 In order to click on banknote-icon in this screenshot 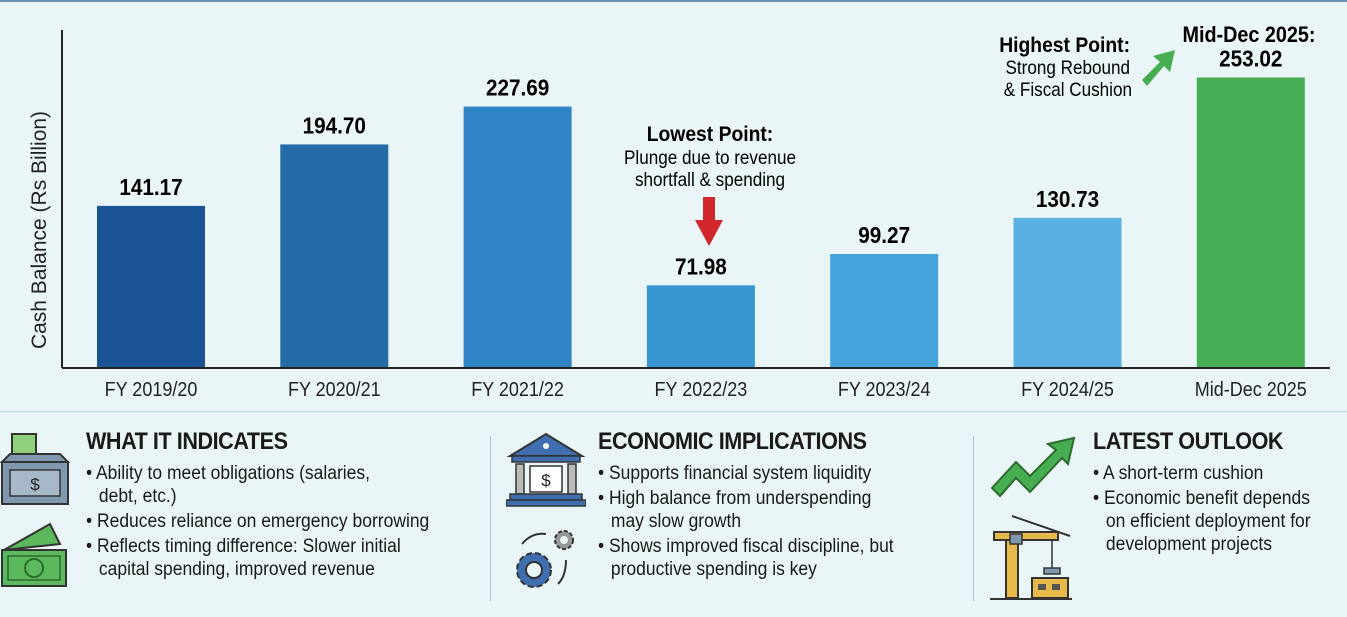, I will do `click(34, 554)`.